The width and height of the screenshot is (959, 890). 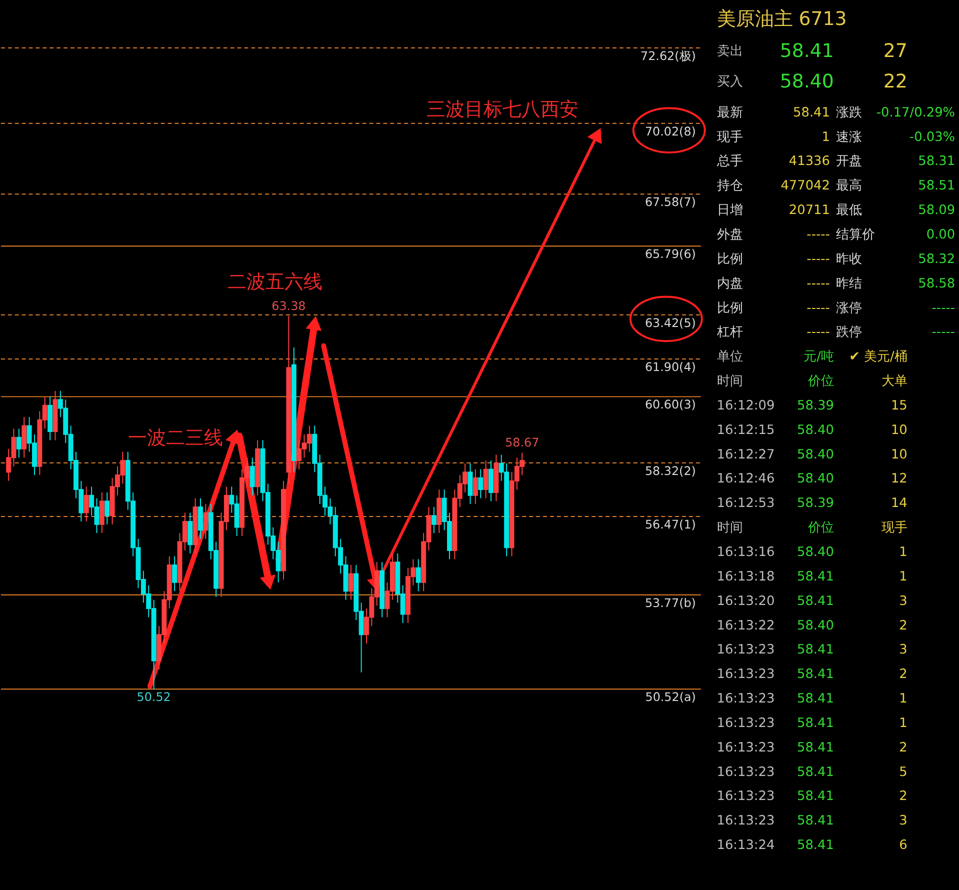 I want to click on ref-line-label: 63.42(5), so click(x=670, y=323).